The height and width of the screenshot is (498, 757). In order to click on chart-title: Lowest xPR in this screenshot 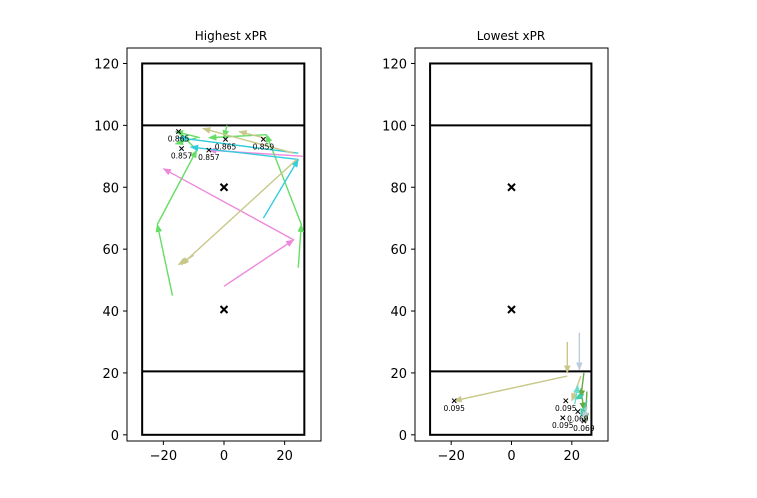, I will do `click(511, 36)`.